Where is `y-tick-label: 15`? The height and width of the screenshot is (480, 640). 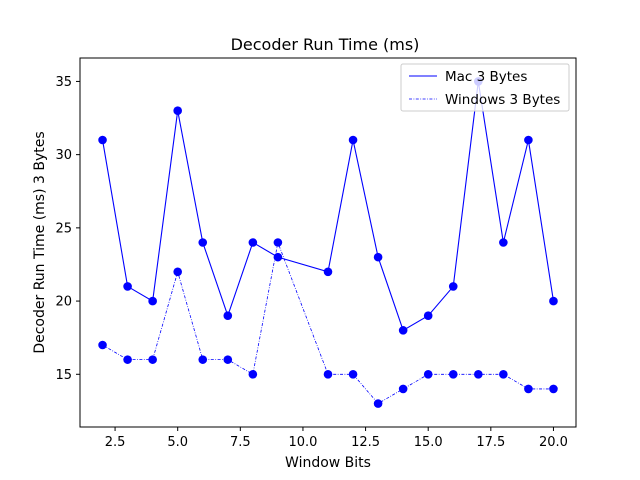
y-tick-label: 15 is located at coordinates (63, 375).